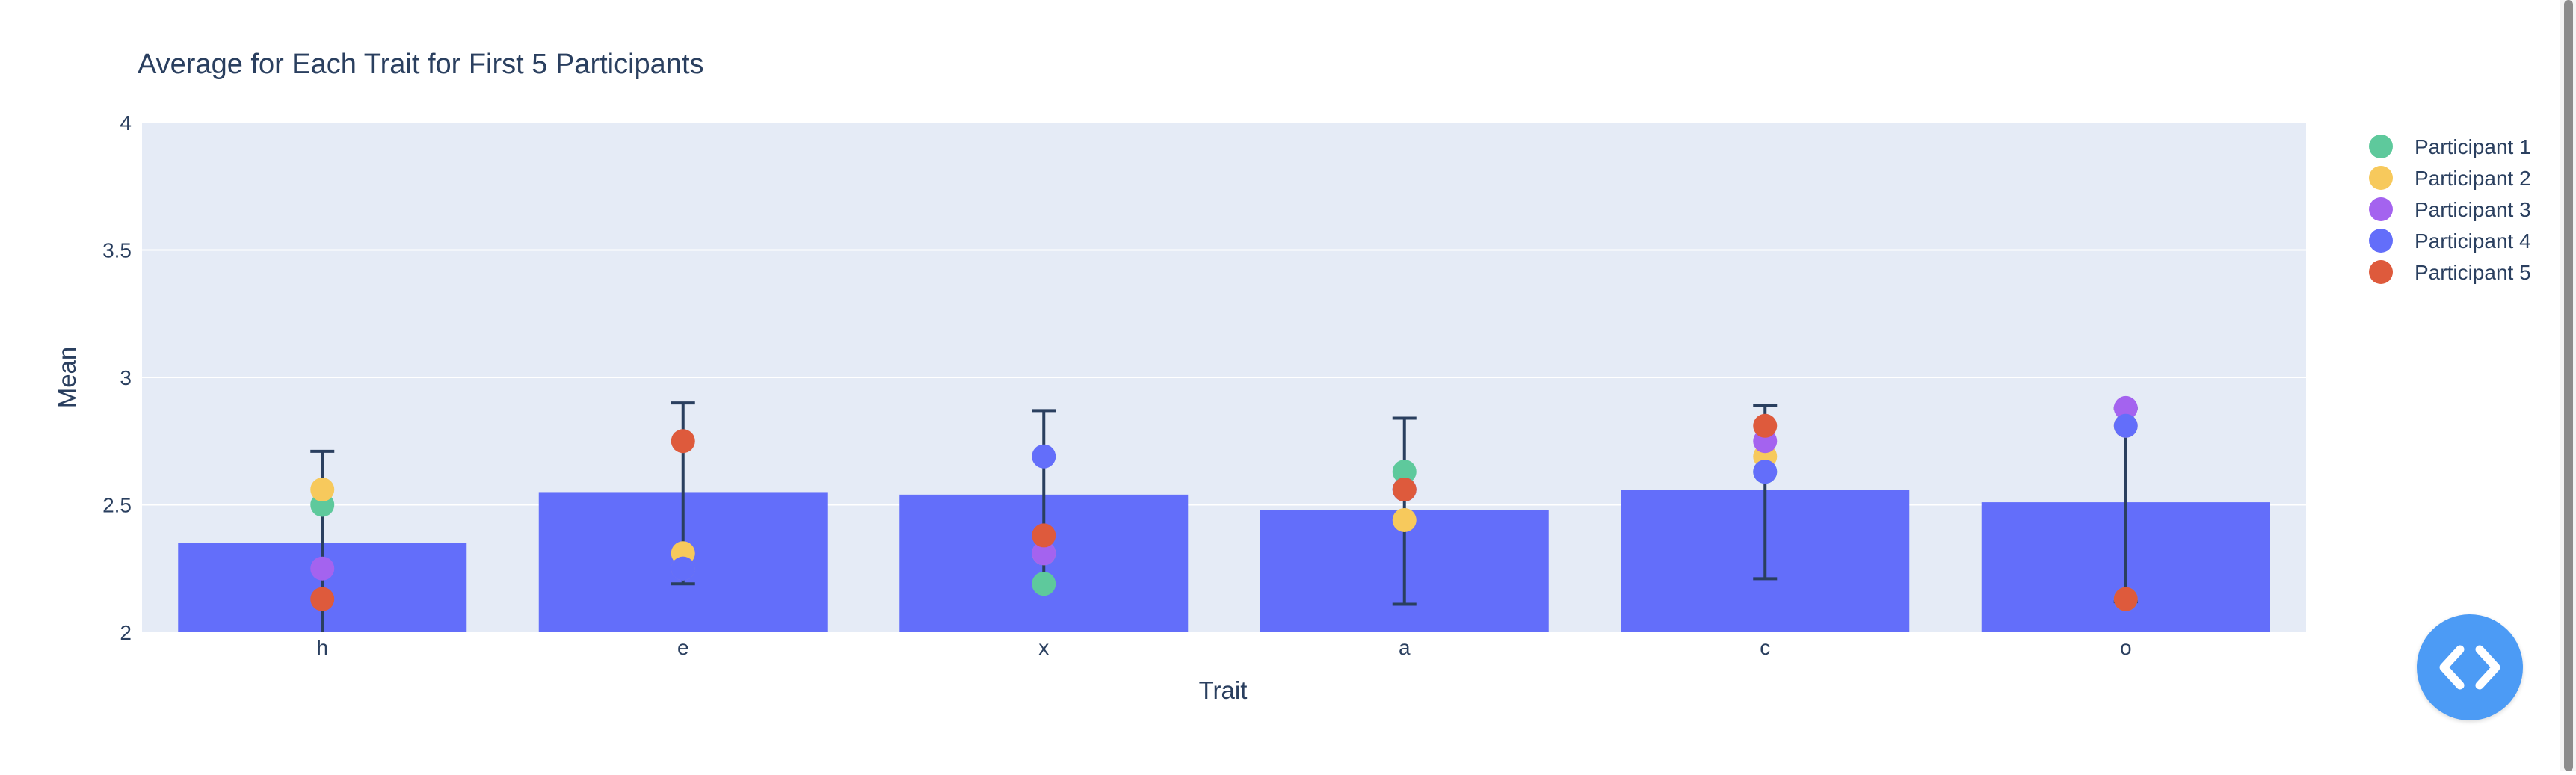  What do you see at coordinates (1404, 519) in the screenshot?
I see `point-participant-2-a` at bounding box center [1404, 519].